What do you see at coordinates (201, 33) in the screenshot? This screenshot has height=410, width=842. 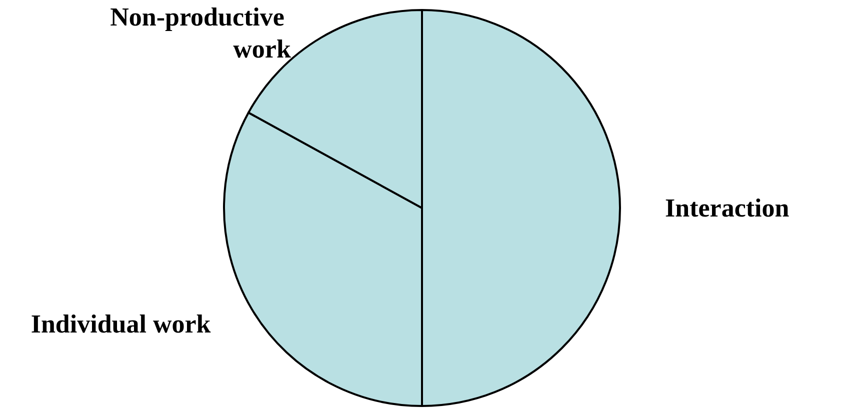 I see `slice-label: Non-productive work` at bounding box center [201, 33].